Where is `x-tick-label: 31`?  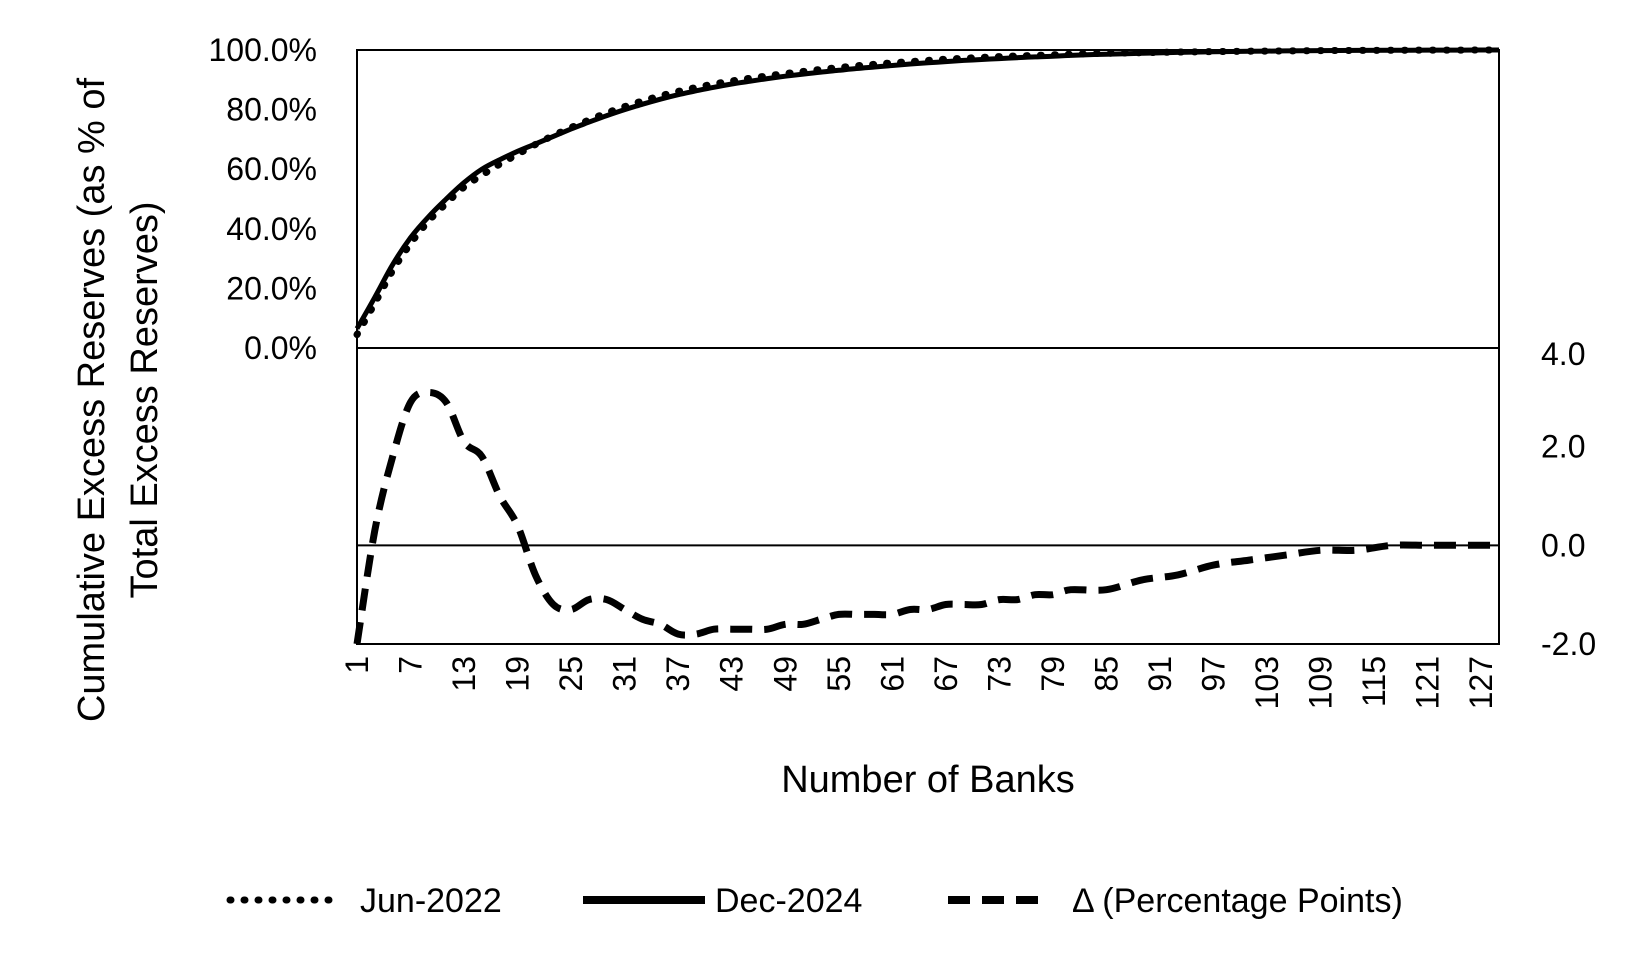
x-tick-label: 31 is located at coordinates (625, 674).